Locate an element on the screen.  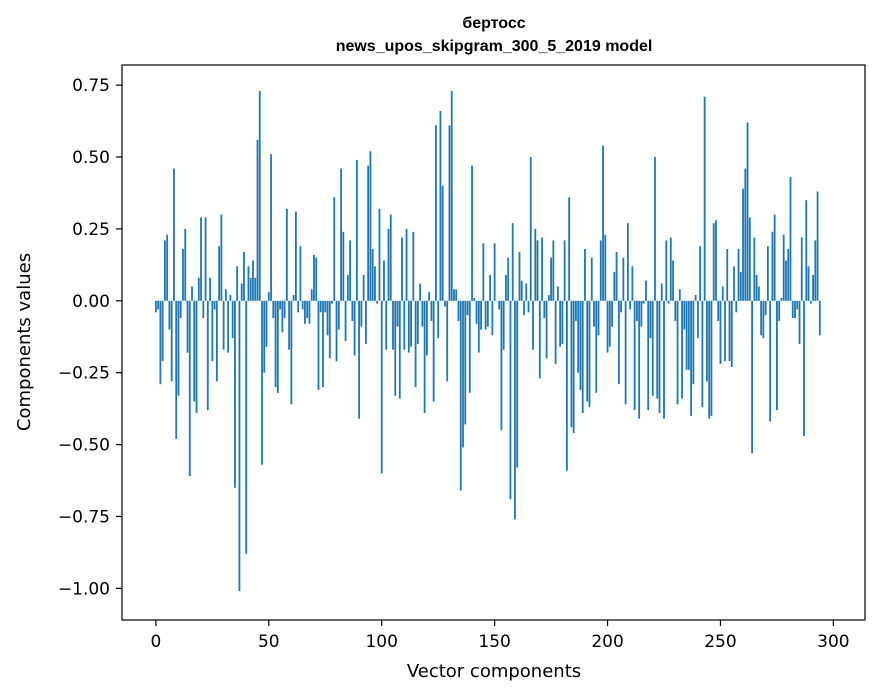
y-tick-label: 0.50 is located at coordinates (91, 158).